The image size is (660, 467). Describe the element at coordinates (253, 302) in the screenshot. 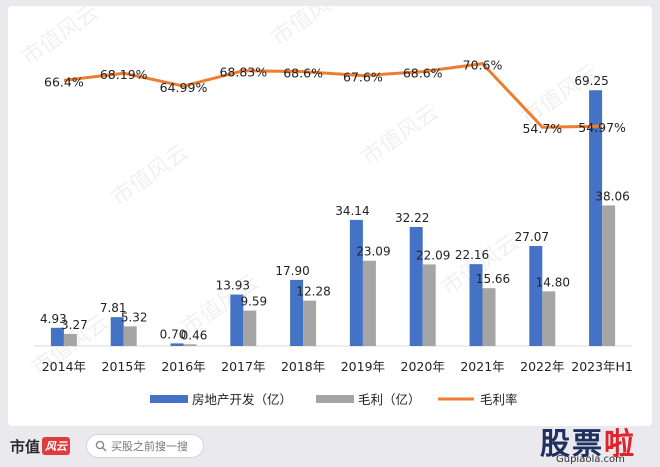

I see `data-label-gross-profit: 9.59` at that location.